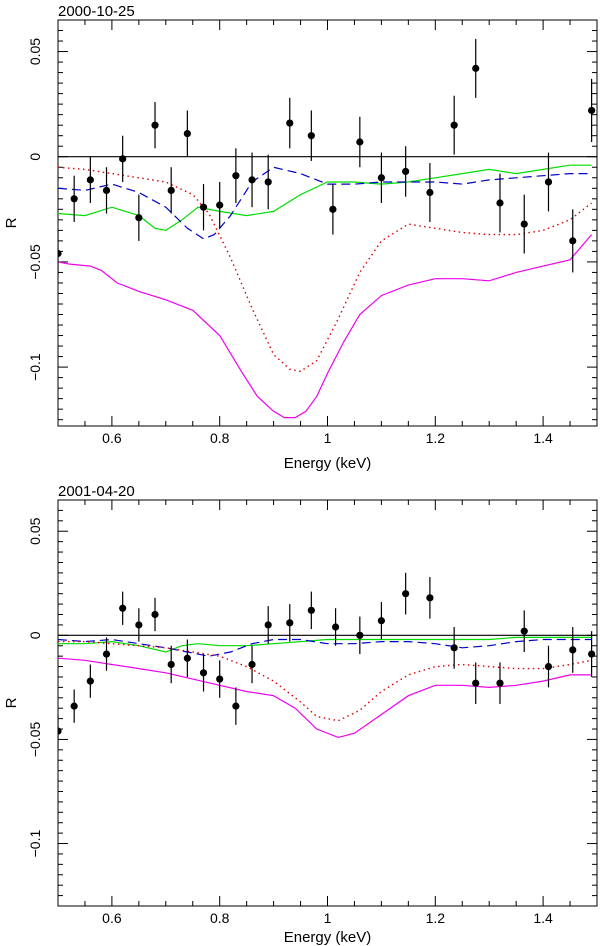  Describe the element at coordinates (96, 11) in the screenshot. I see `panel-title: 2000-10-25` at that location.